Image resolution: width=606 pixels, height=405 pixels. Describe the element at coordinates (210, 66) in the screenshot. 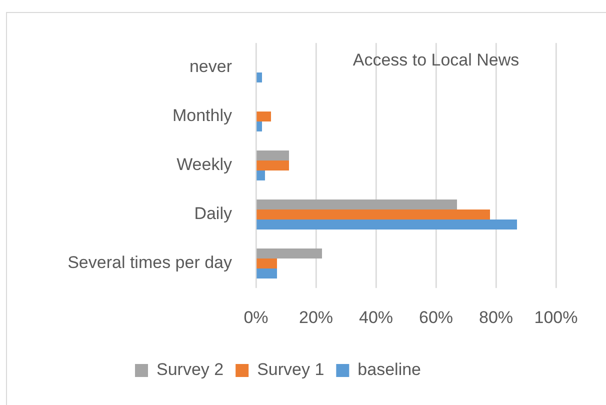

I see `y-tick-label: never` at that location.